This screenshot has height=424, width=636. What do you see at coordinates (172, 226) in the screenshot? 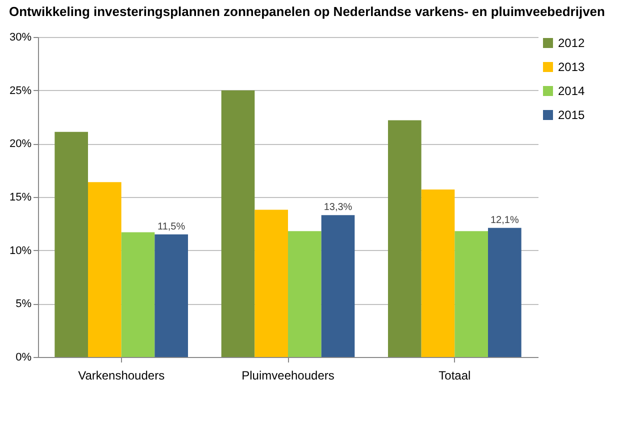
I see `data-label: 11,5%` at bounding box center [172, 226].